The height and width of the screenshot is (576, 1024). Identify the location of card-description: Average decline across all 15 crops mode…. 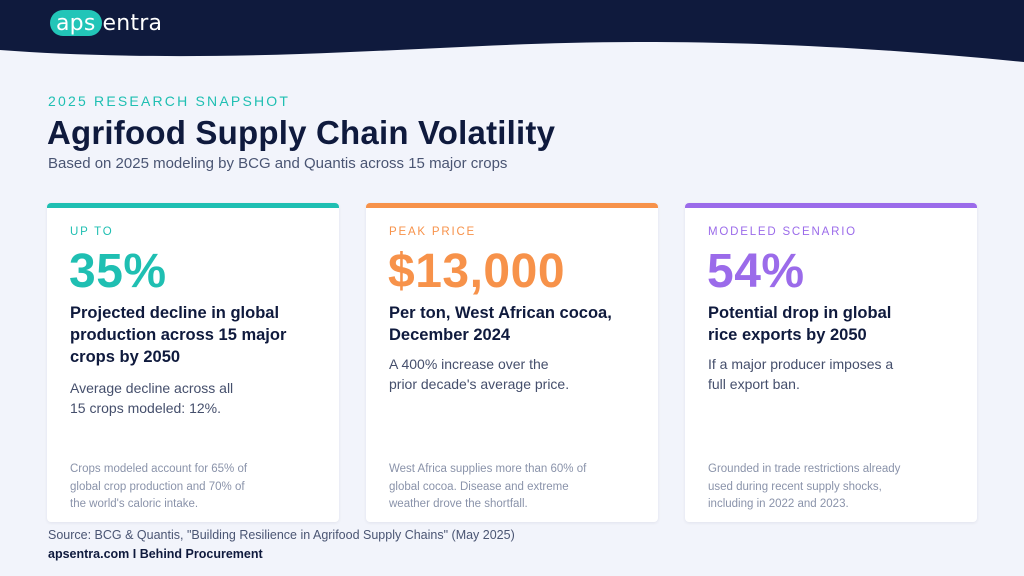
(152, 398).